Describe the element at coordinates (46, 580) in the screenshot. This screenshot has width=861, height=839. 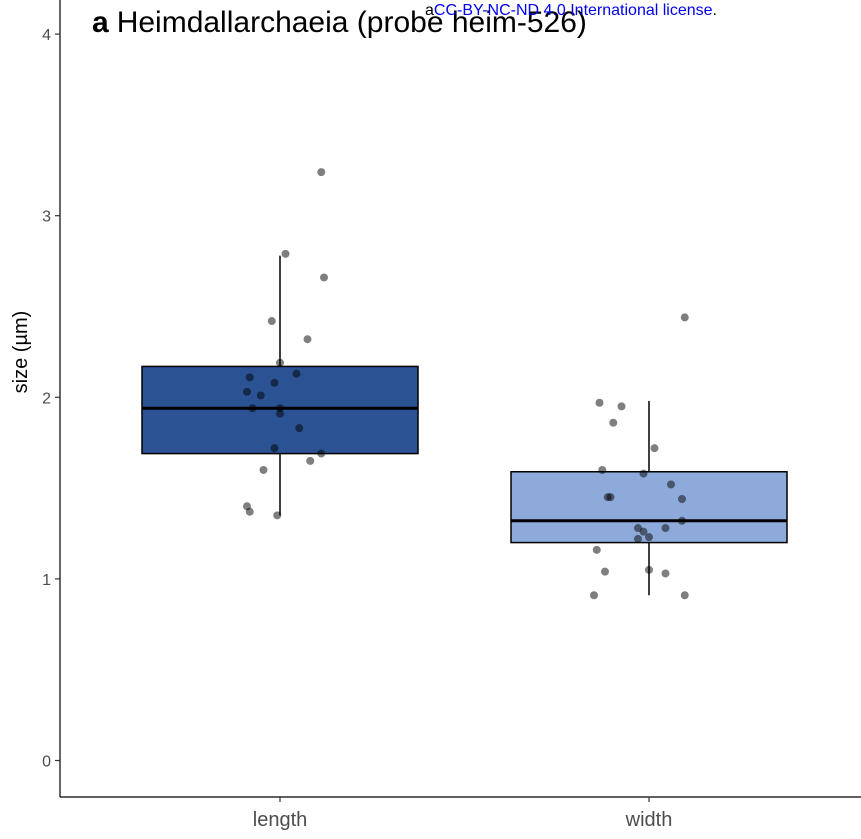
I see `y-tick-label: 1` at that location.